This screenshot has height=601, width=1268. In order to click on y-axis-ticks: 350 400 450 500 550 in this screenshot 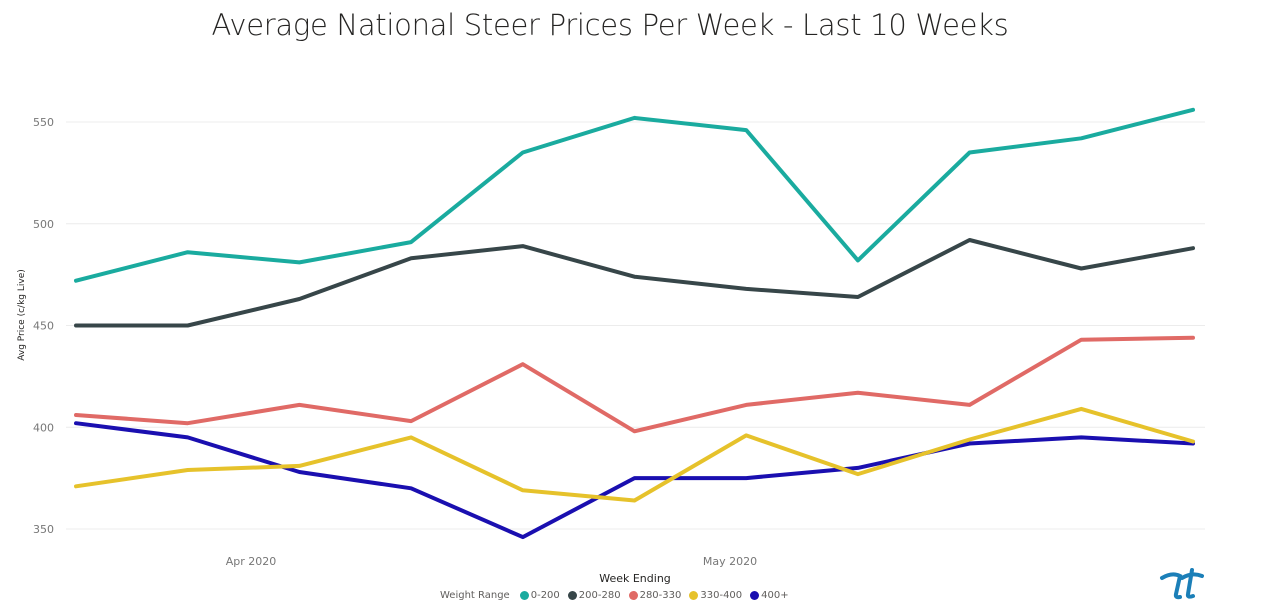, I will do `click(43, 326)`.